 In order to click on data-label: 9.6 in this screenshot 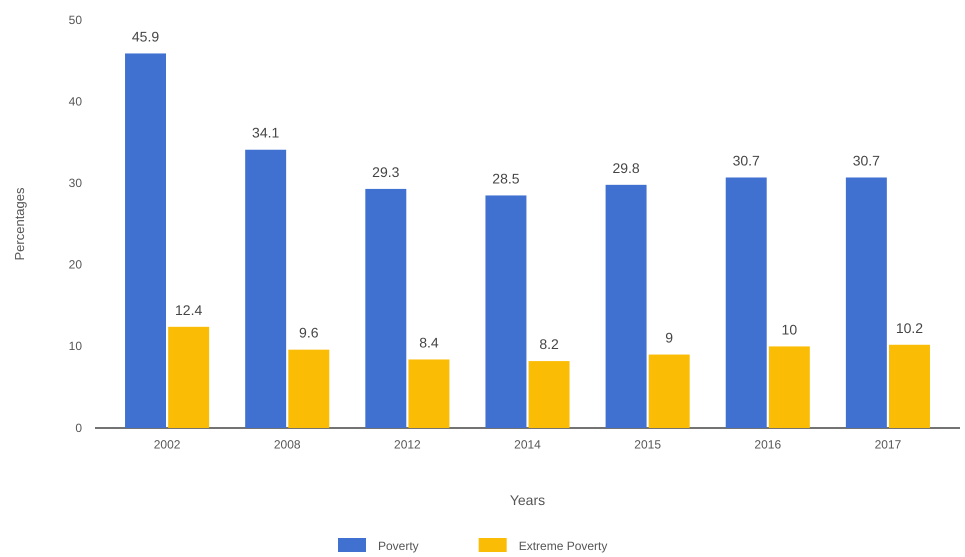, I will do `click(309, 332)`.